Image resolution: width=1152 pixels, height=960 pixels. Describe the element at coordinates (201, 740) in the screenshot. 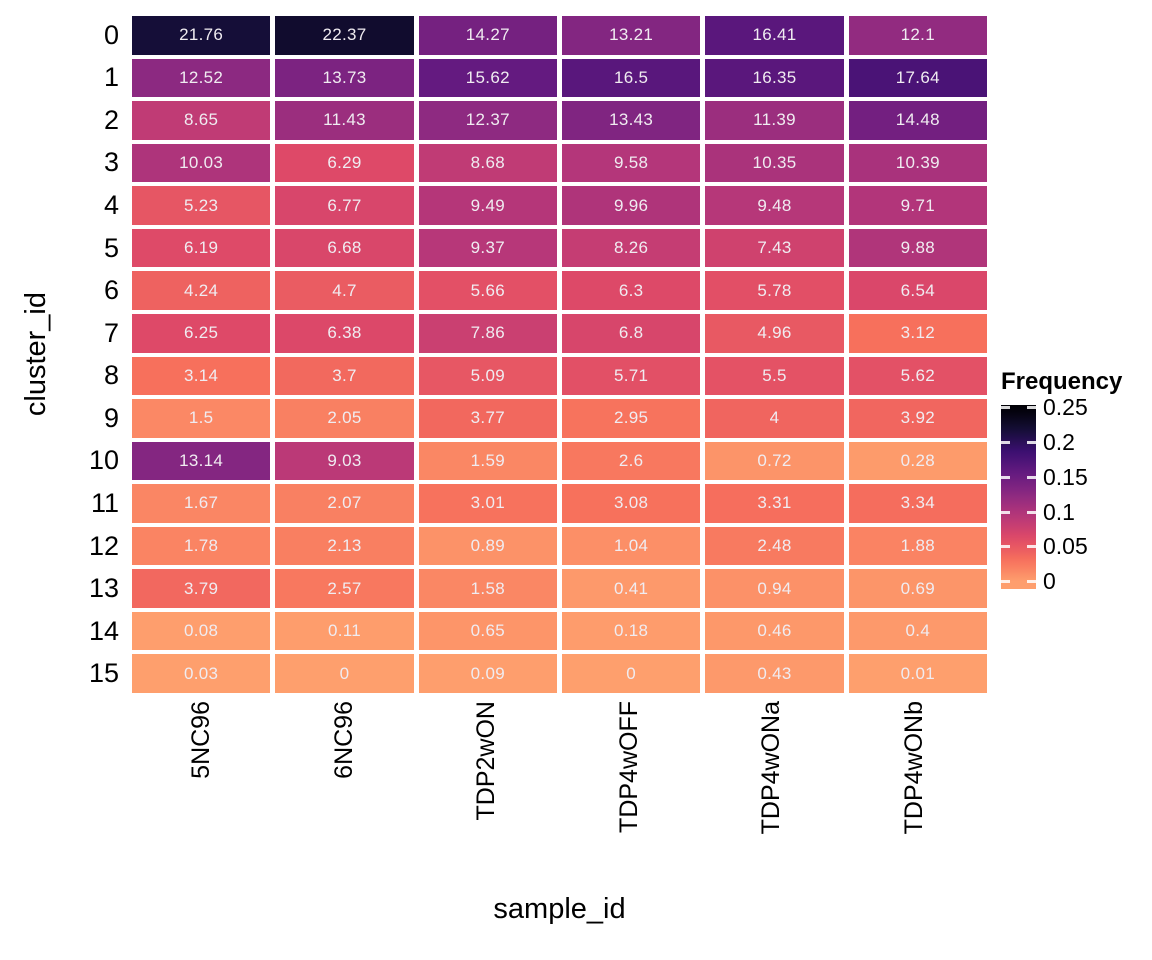

I see `x-tick-label: 5NC96` at that location.